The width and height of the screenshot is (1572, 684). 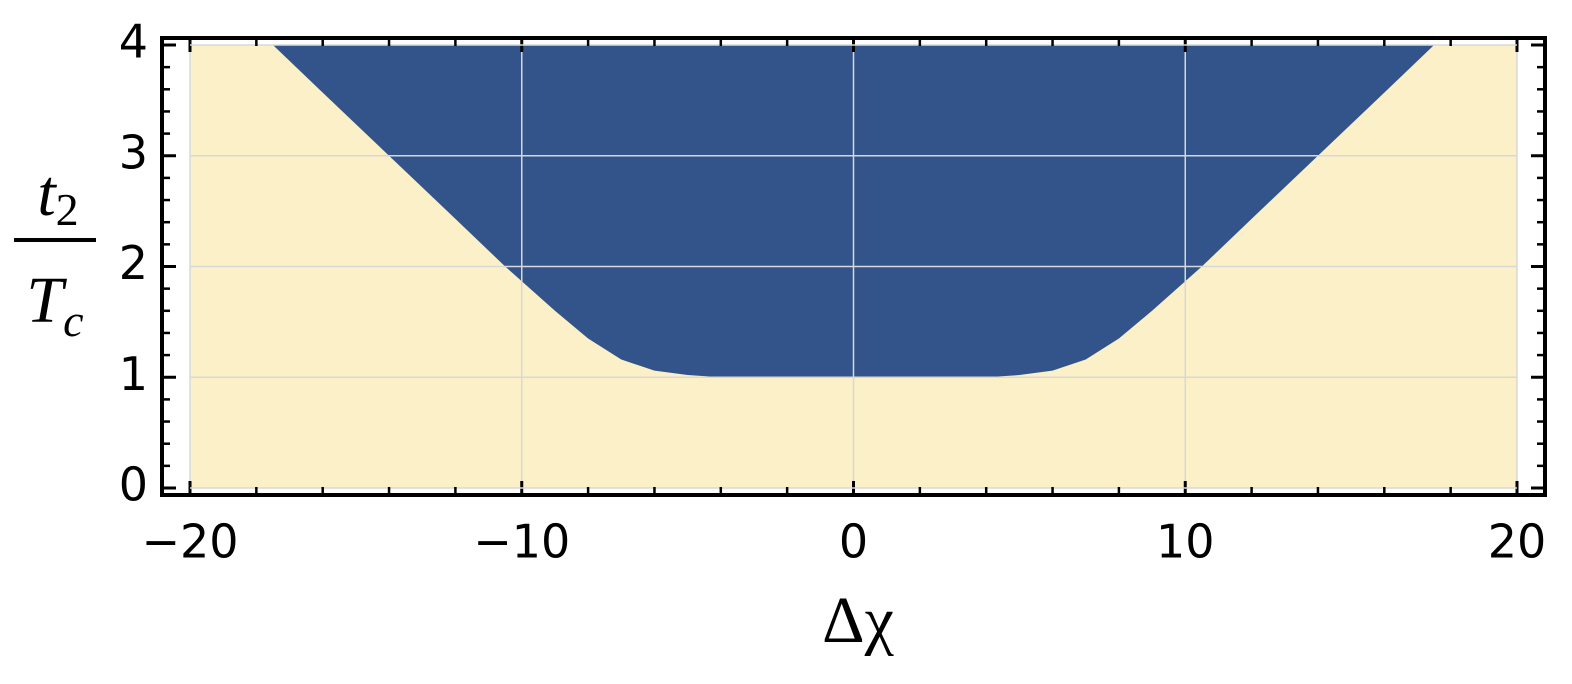 What do you see at coordinates (133, 152) in the screenshot?
I see `y-tick-label: 3` at bounding box center [133, 152].